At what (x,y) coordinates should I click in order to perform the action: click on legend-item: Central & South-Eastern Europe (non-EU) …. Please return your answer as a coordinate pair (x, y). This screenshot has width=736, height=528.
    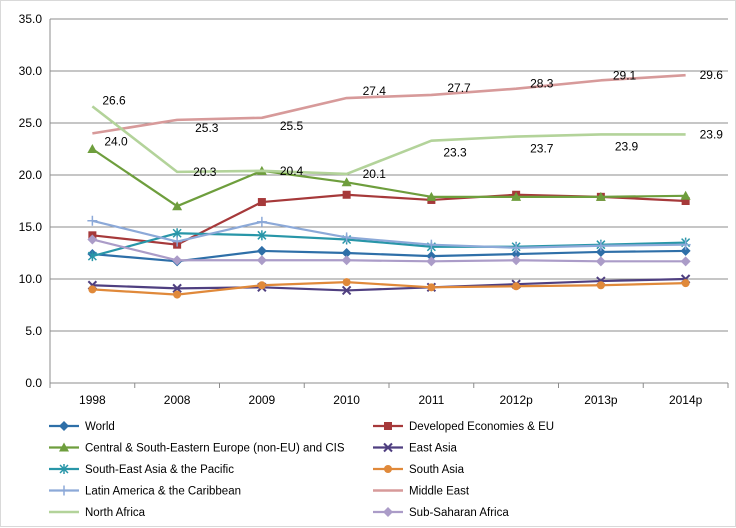
    Looking at the image, I should click on (197, 448).